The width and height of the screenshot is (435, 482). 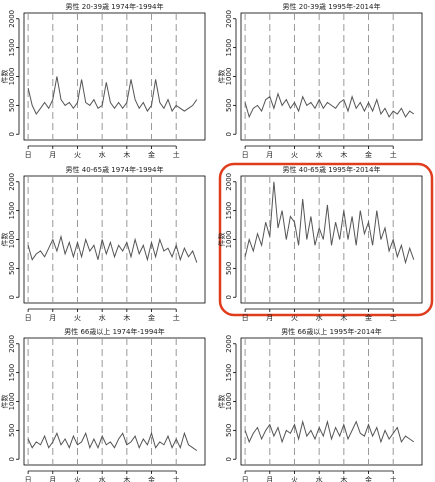 What do you see at coordinates (332, 6) in the screenshot?
I see `panel-title: 男性 20-39歳 1995年-2014年` at bounding box center [332, 6].